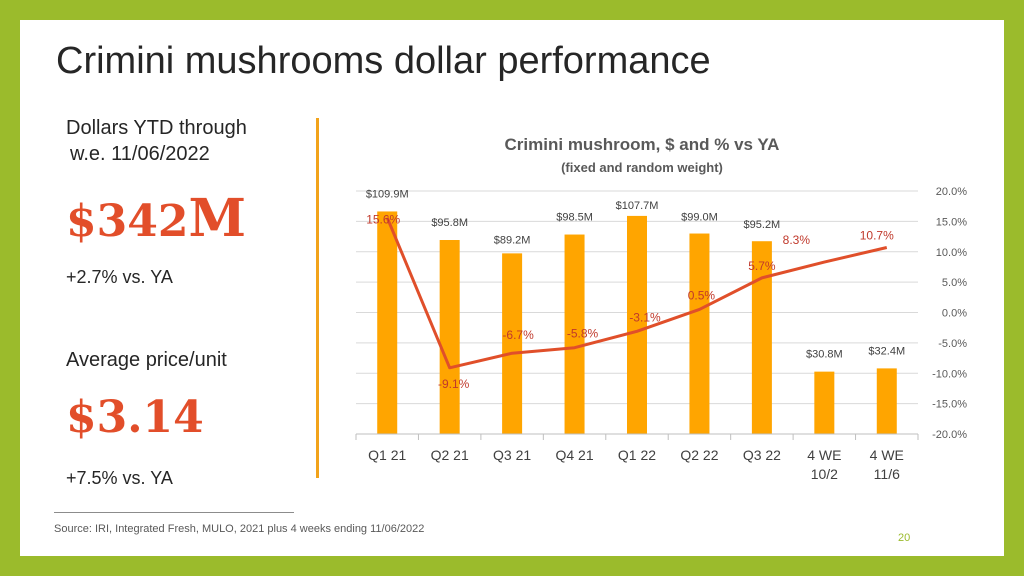 This screenshot has height=576, width=1024. Describe the element at coordinates (949, 405) in the screenshot. I see `right-axis-tick-label: -15.0%` at that location.